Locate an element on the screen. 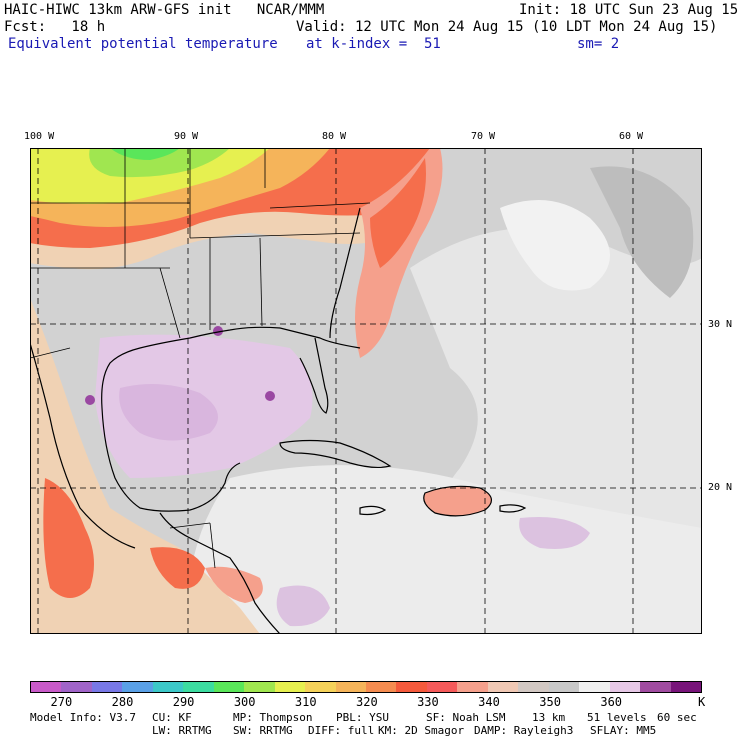 The width and height of the screenshot is (740, 740). central-america-coast is located at coordinates (220, 573).